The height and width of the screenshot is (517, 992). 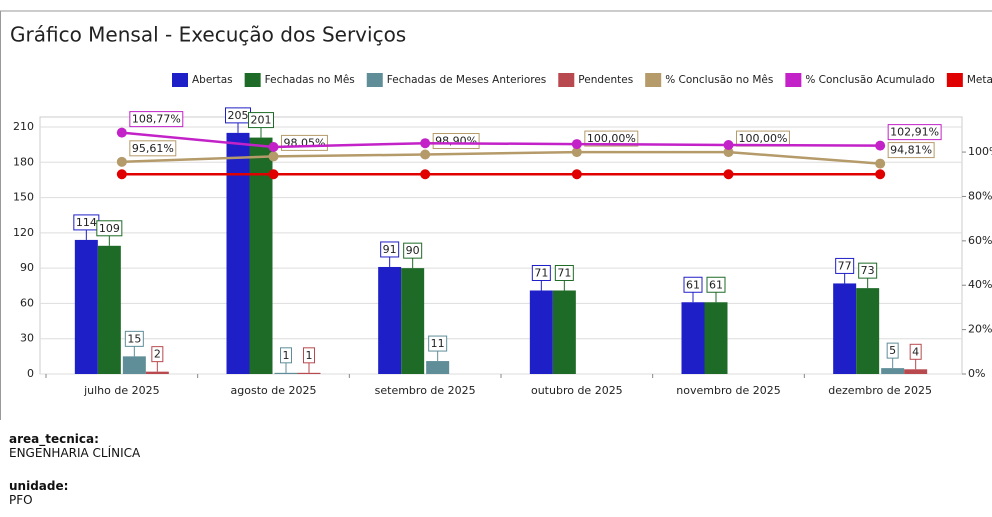 What do you see at coordinates (153, 148) in the screenshot?
I see `data-label: 95,61%` at bounding box center [153, 148].